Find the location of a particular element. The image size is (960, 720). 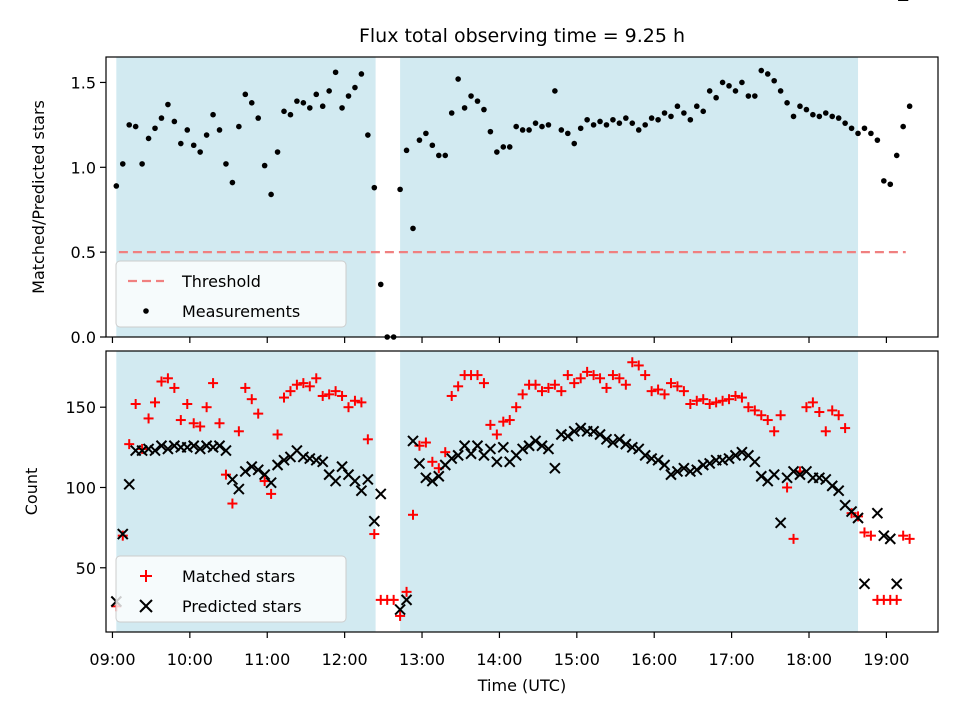

legend: Matched stars Predicted stars is located at coordinates (231, 589).